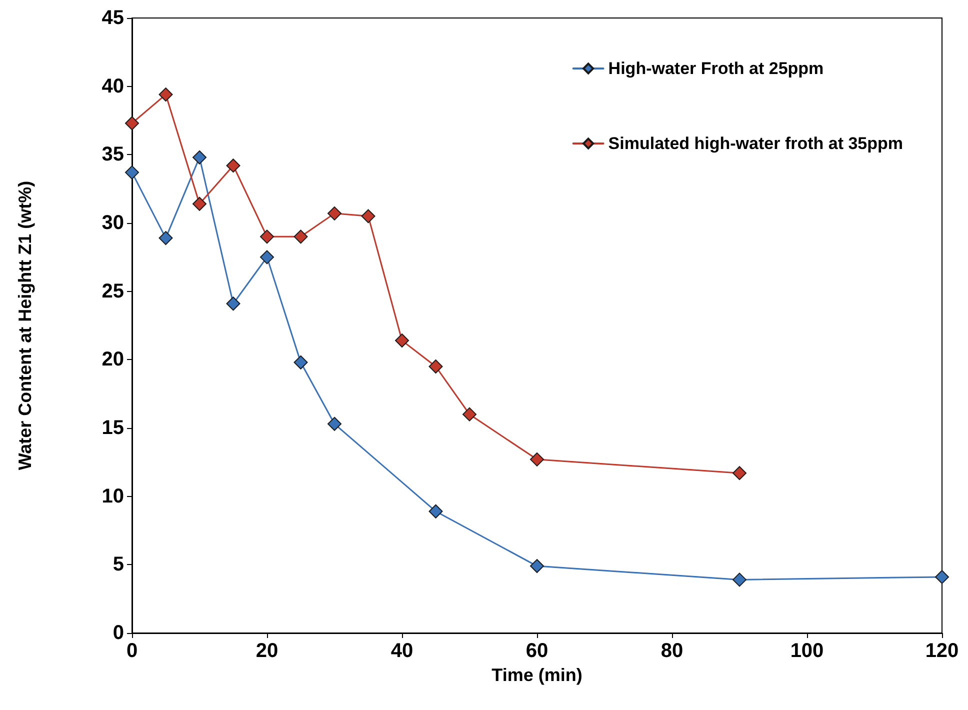  I want to click on y-tick-label: 5, so click(118, 565).